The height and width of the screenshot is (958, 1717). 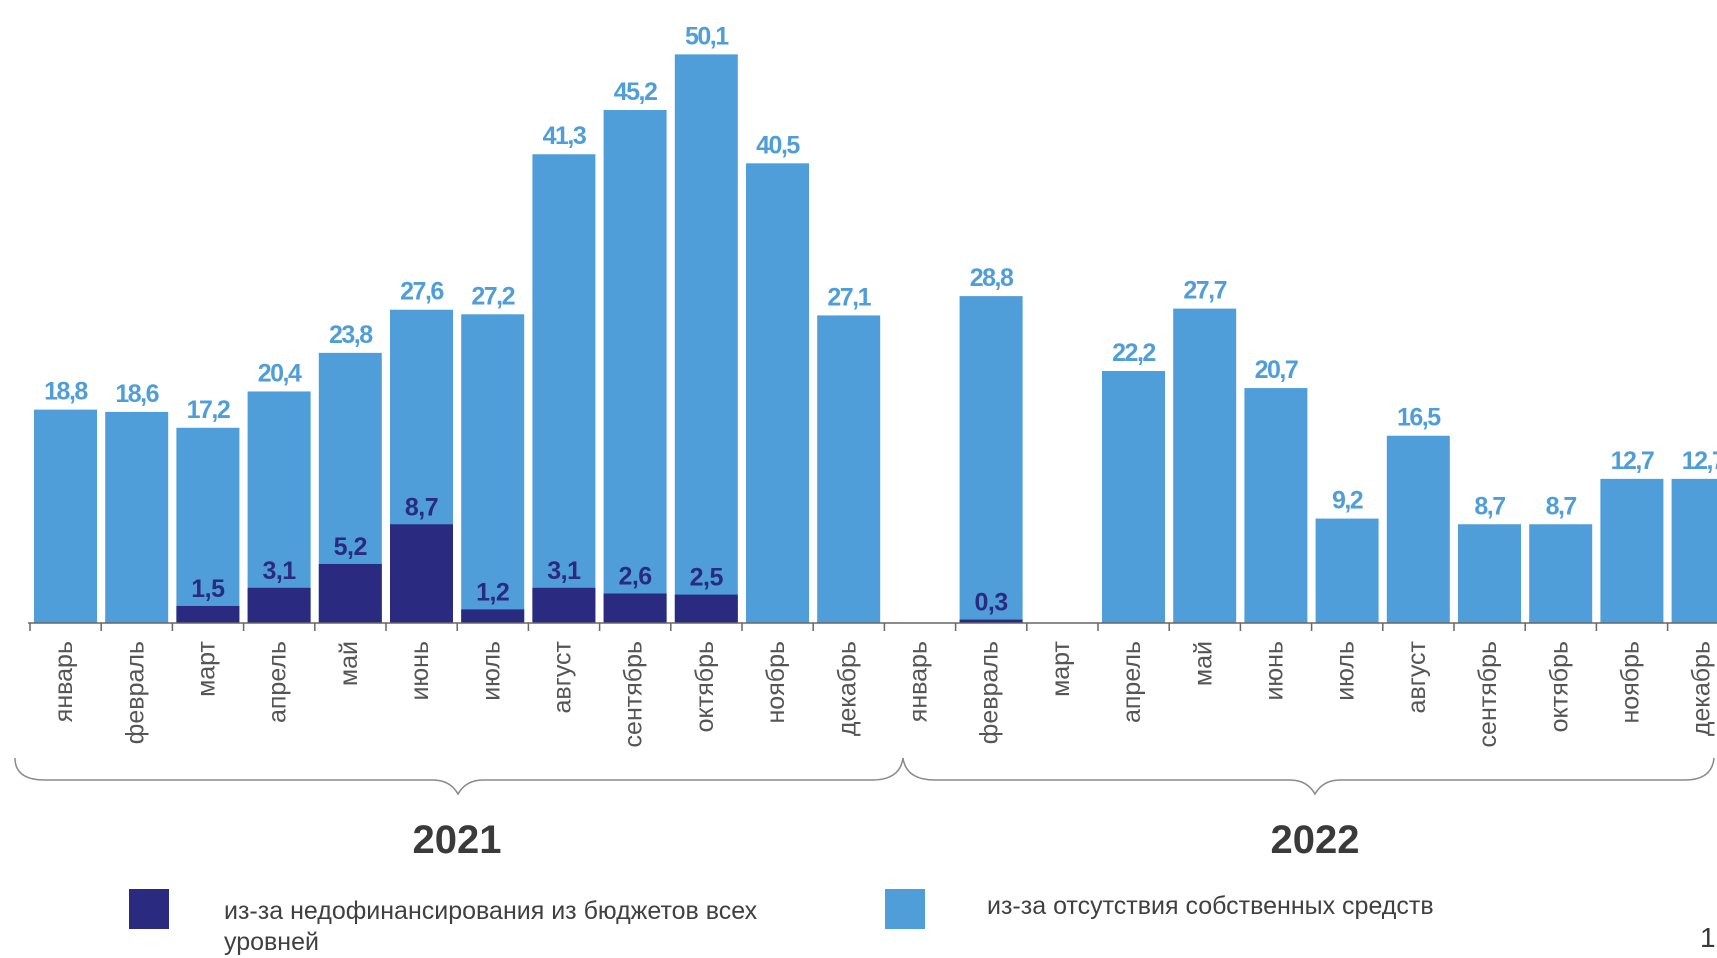 I want to click on data-label-budget: 0,3, so click(x=990, y=603).